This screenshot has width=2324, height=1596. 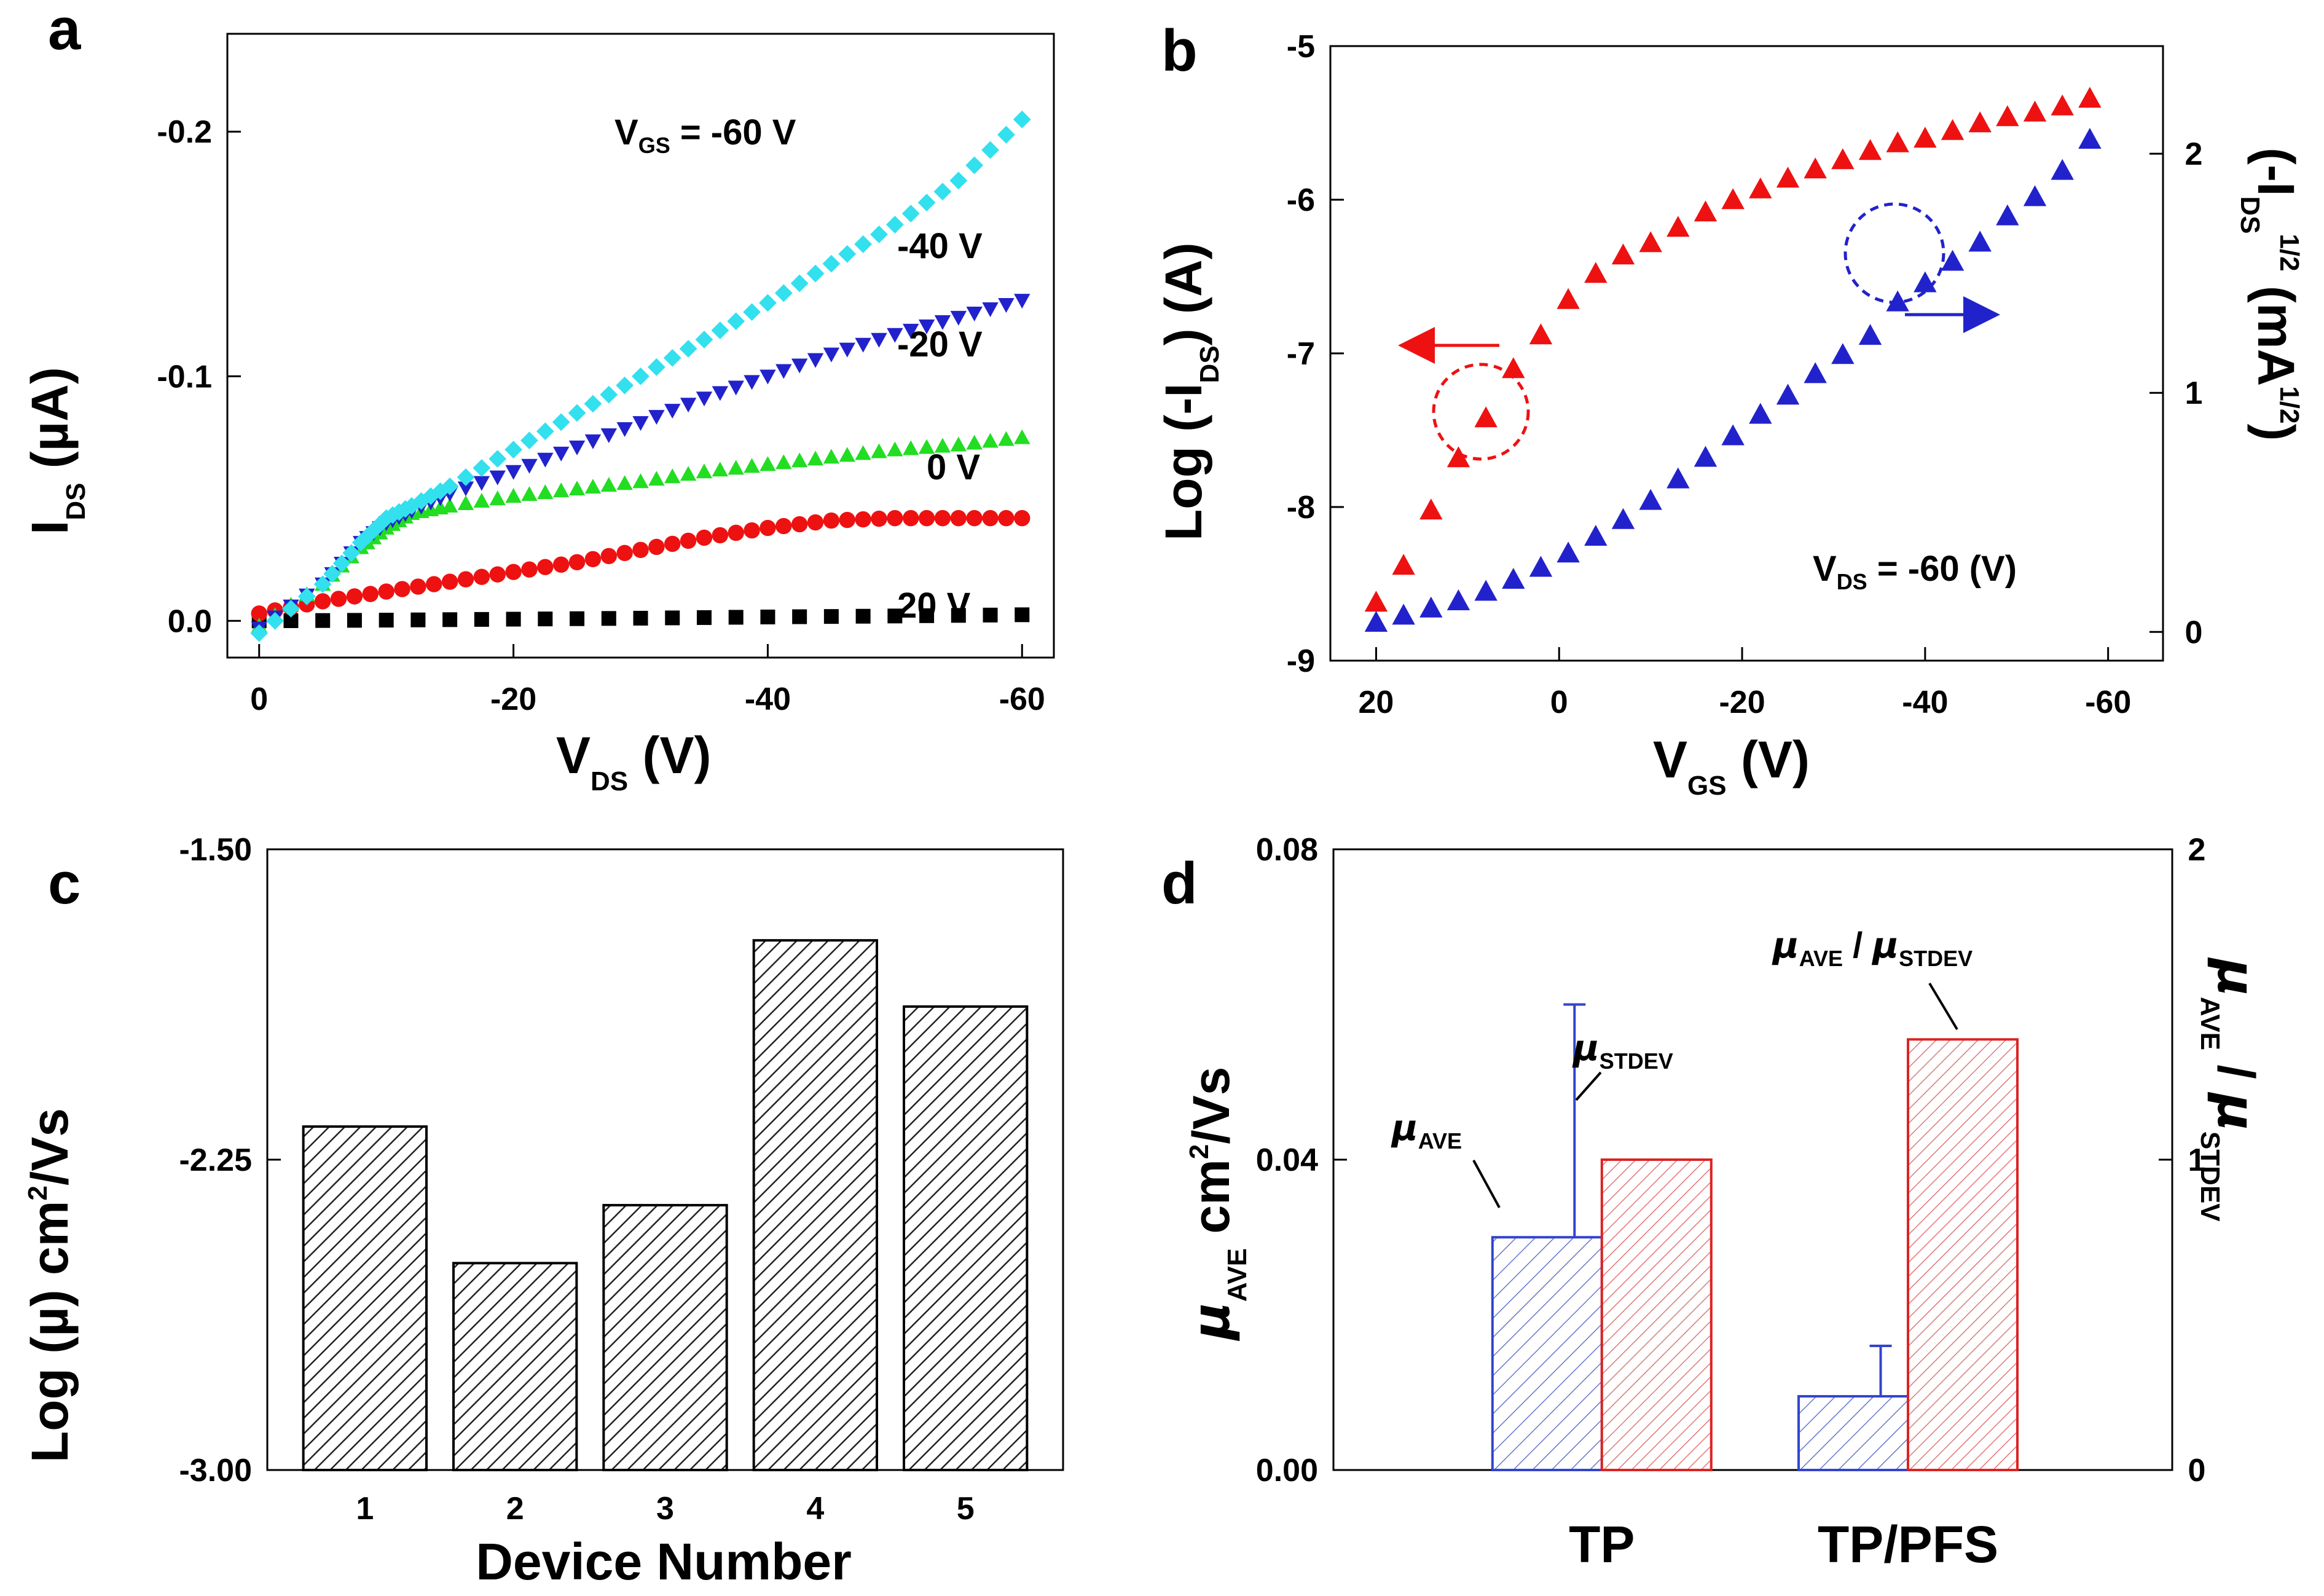 What do you see at coordinates (1755, 1237) in the screenshot?
I see `panel-d-bars` at bounding box center [1755, 1237].